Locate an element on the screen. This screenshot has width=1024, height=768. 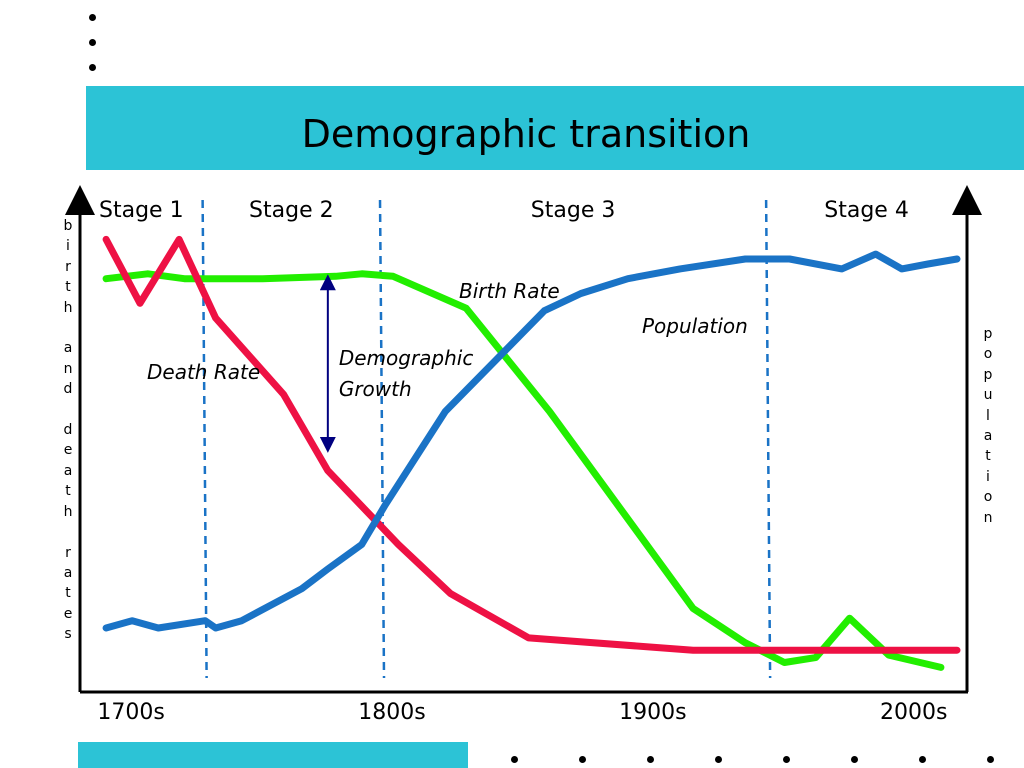
x-tick-1800s: 1800s is located at coordinates (391, 712).